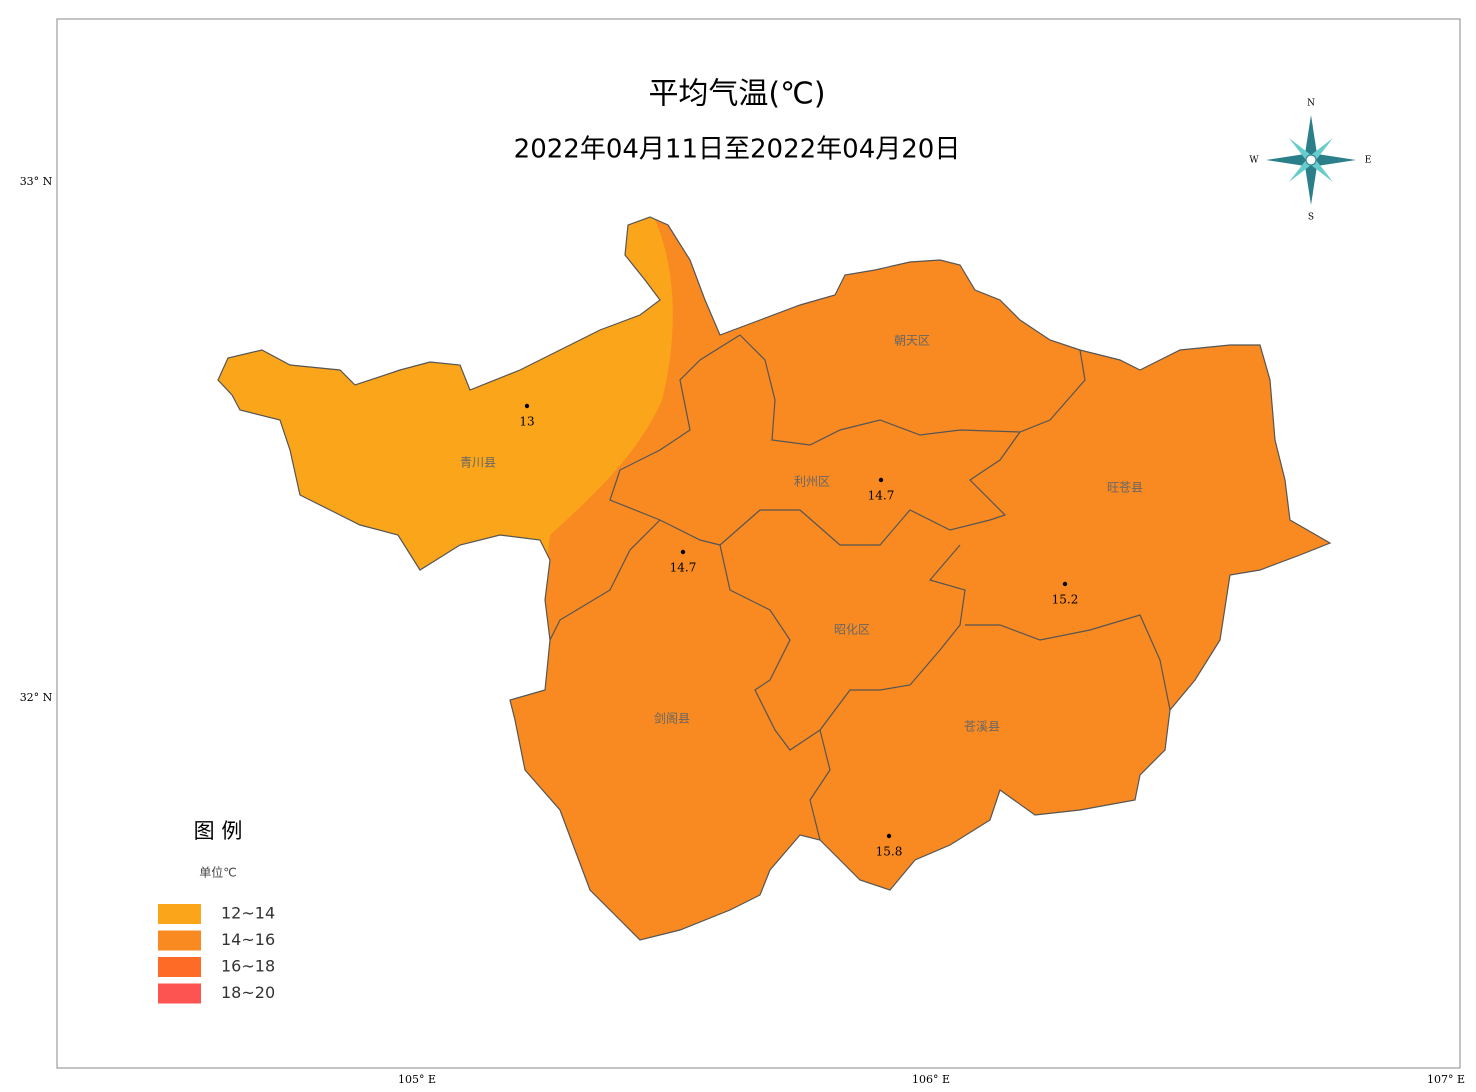 The image size is (1476, 1092). Describe the element at coordinates (1125, 488) in the screenshot. I see `district-name: 旺苍县` at that location.